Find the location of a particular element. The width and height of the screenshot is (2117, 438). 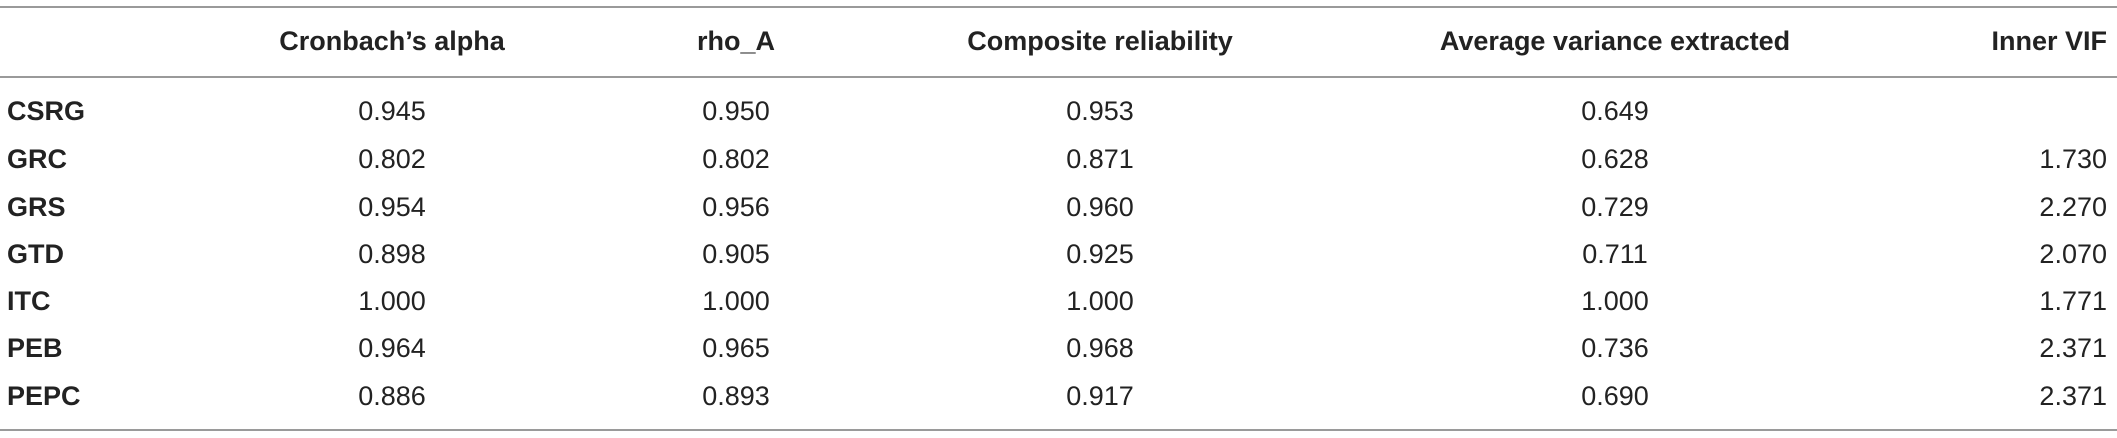

row-label: PEB is located at coordinates (35, 348).